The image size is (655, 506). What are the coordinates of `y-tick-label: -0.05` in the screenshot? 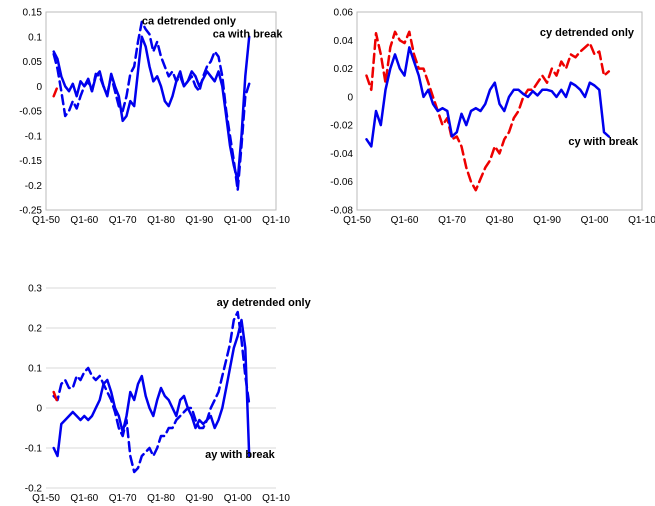 It's located at (30, 112).